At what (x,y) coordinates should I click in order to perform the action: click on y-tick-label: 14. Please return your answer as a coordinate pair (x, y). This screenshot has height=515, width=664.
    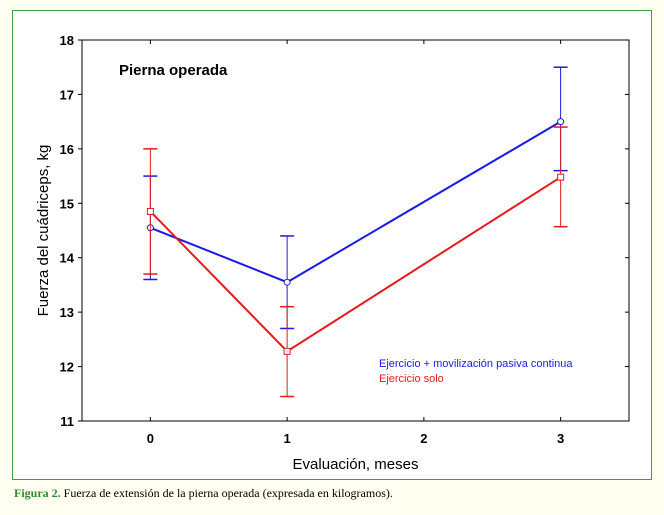
    Looking at the image, I should click on (67, 258).